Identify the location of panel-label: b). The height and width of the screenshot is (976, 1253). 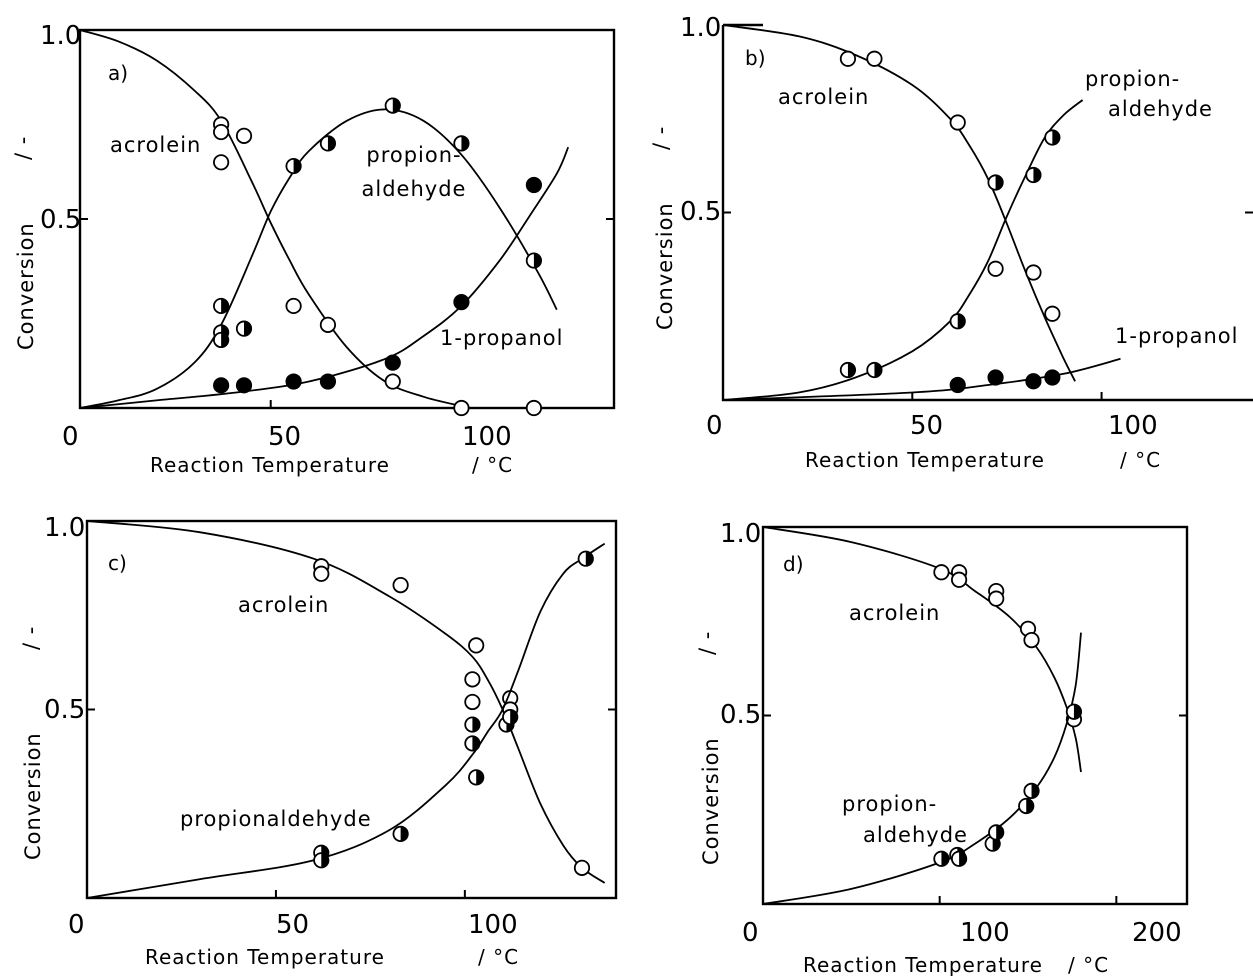
(755, 58).